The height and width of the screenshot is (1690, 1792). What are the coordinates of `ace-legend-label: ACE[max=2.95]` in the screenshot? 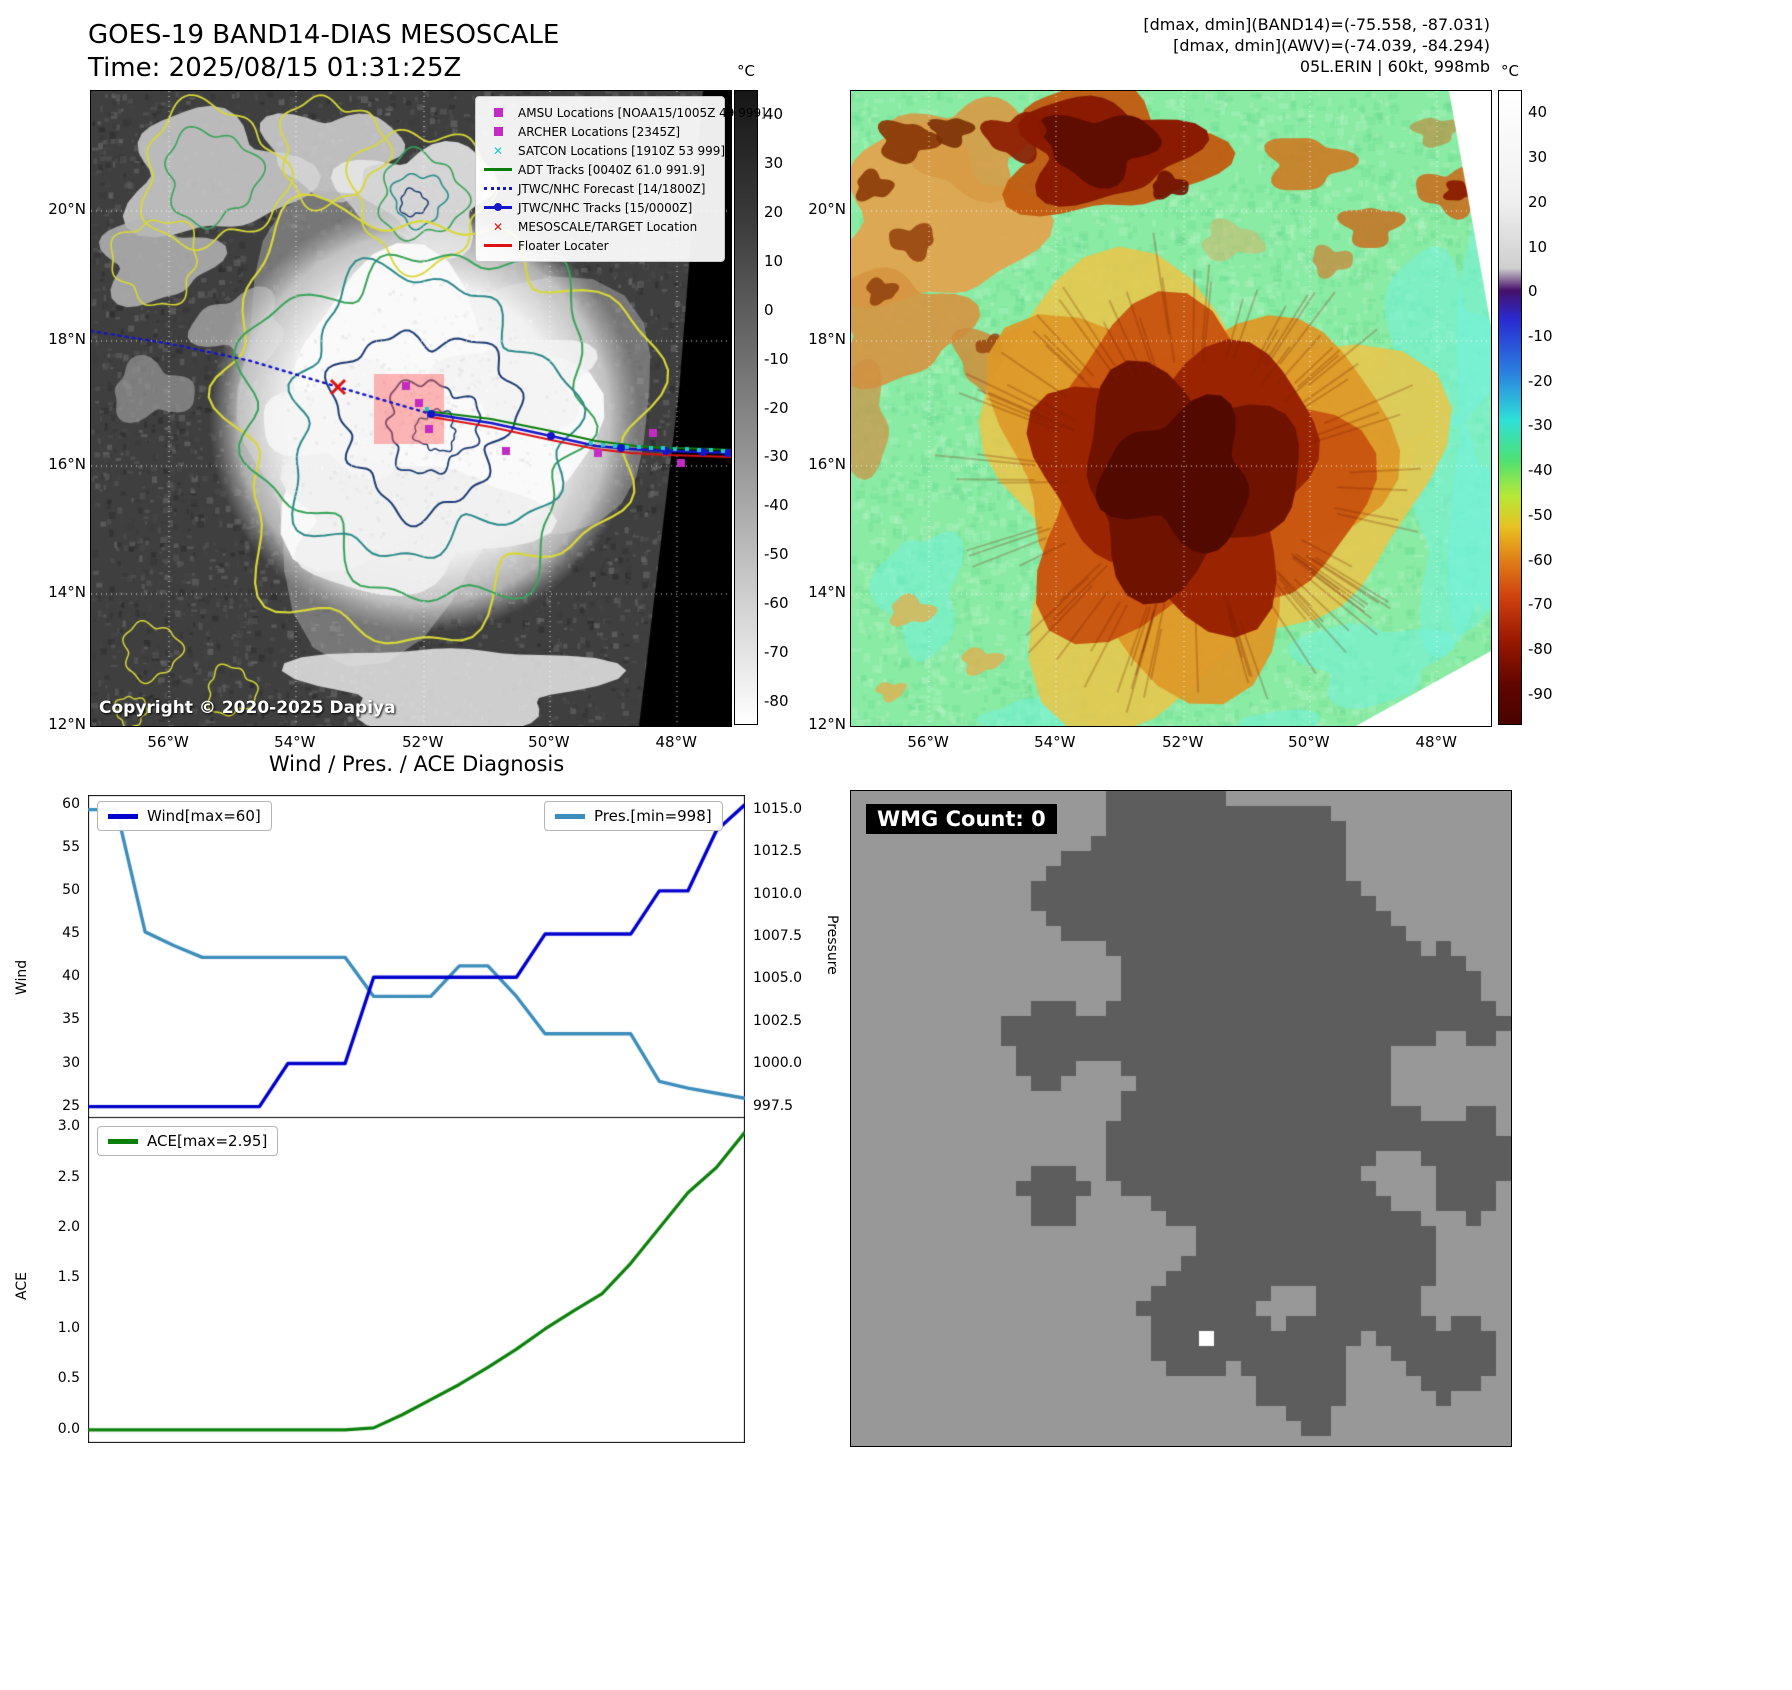 It's located at (207, 1141).